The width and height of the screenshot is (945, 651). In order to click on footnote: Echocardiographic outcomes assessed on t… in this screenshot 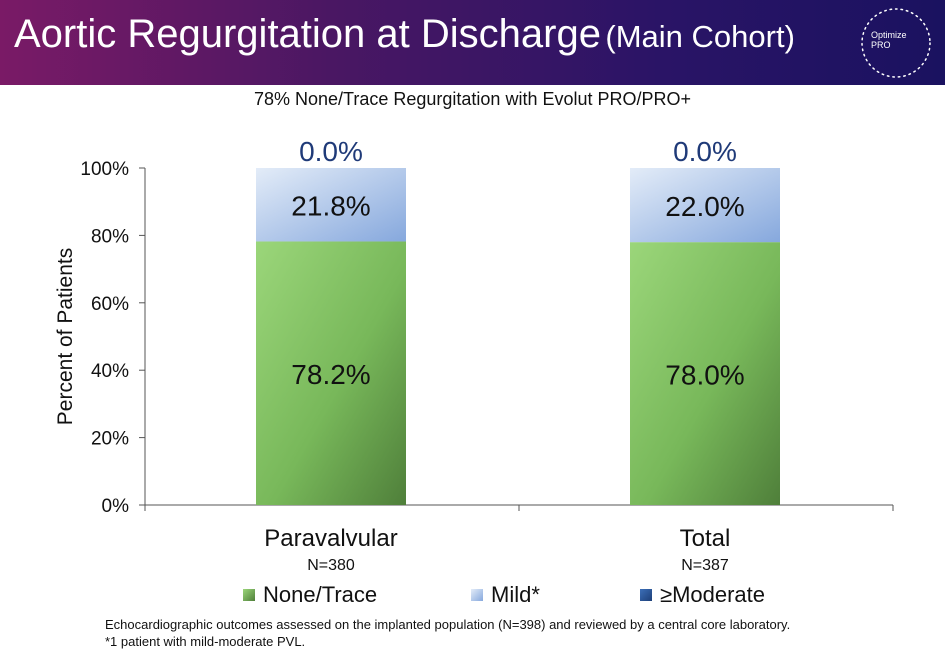, I will do `click(447, 633)`.